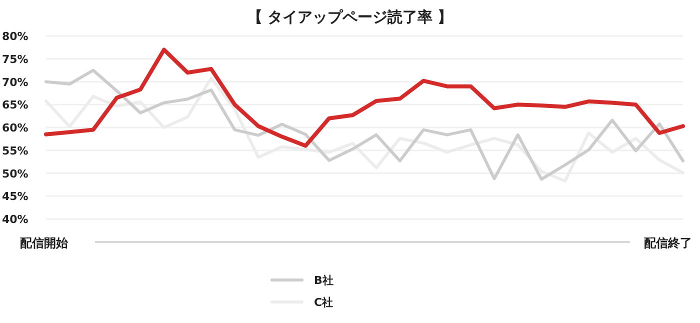 The width and height of the screenshot is (700, 323). What do you see at coordinates (15, 197) in the screenshot?
I see `y-tick-label: 45%` at bounding box center [15, 197].